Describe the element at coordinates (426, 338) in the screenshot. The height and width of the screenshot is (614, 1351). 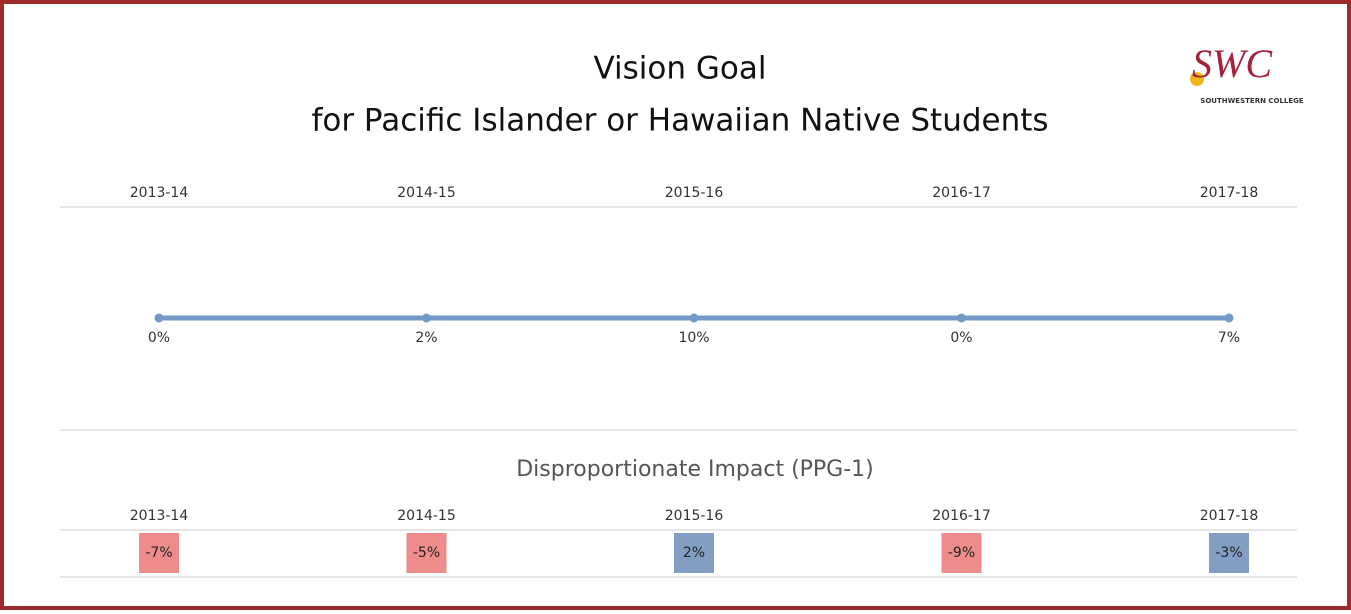
I see `value-label: 2%` at that location.